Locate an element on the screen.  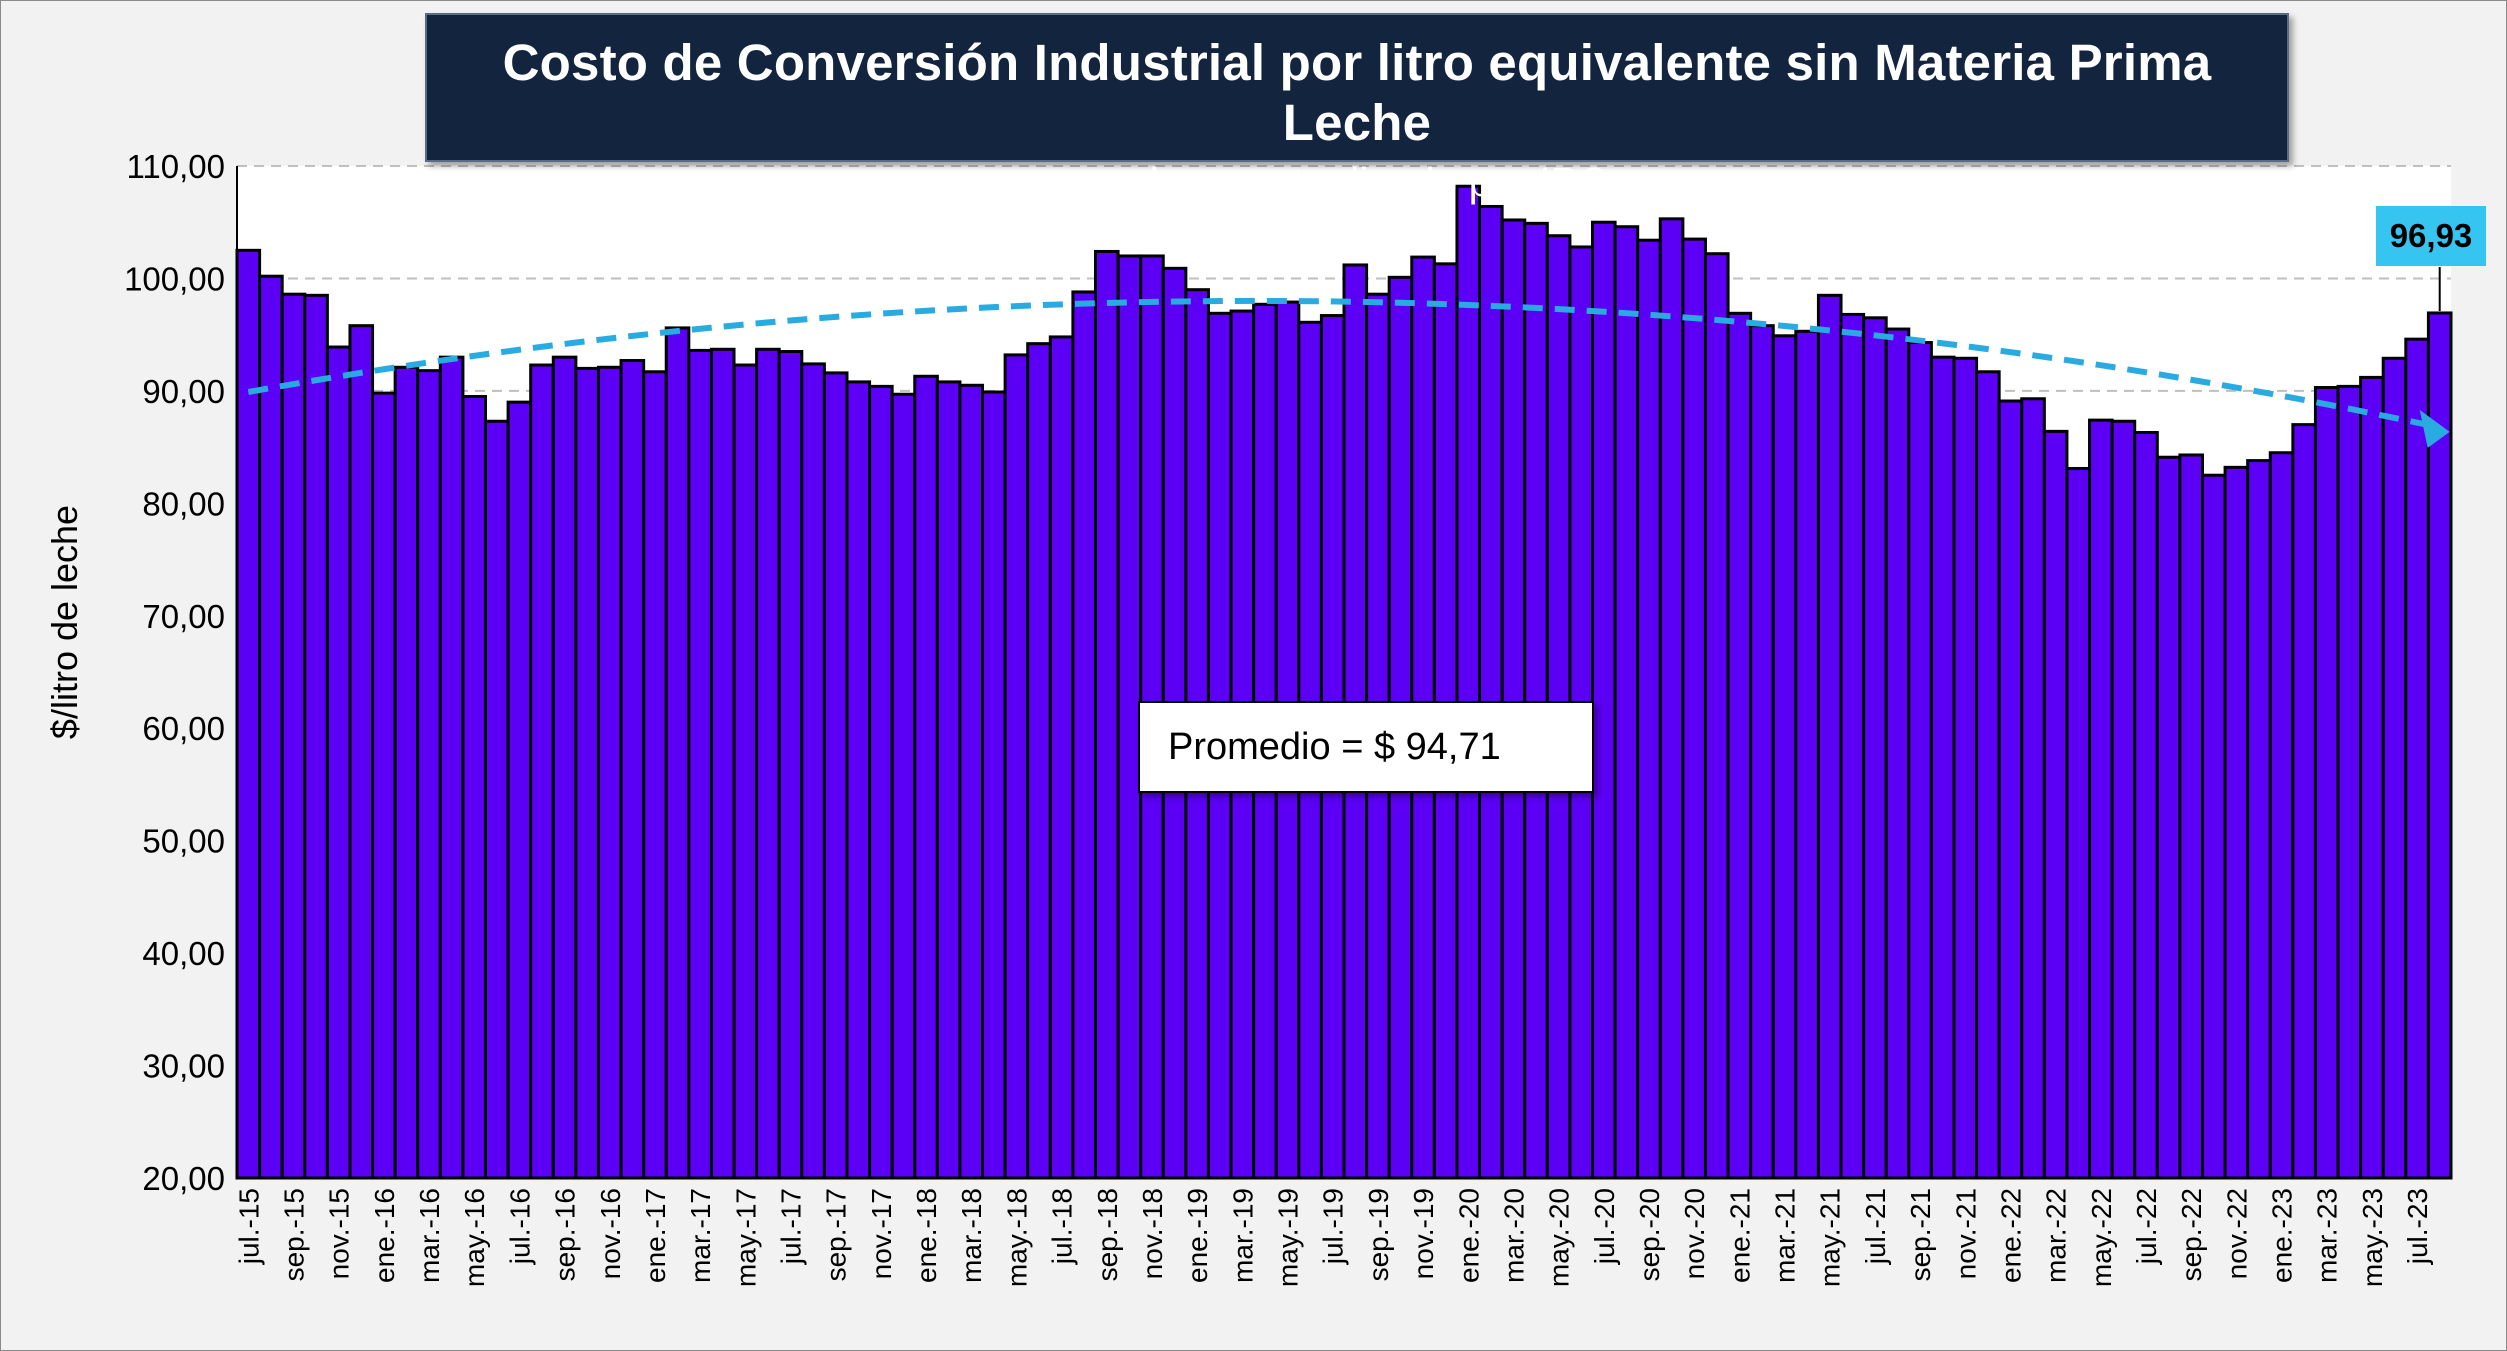
x-tick-label: jul.-17 is located at coordinates (791, 1226).